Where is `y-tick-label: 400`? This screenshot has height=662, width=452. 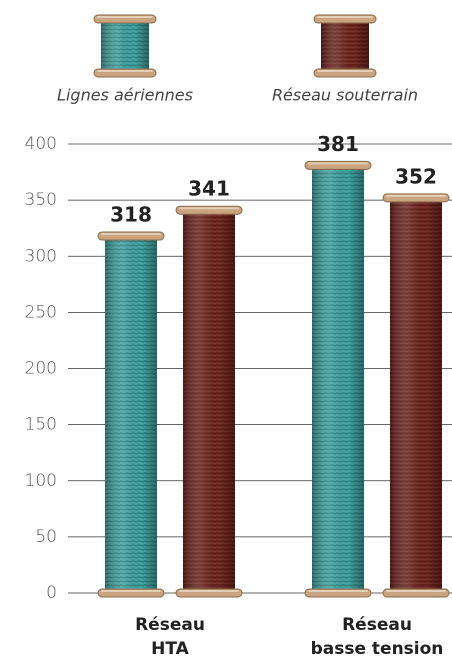
y-tick-label: 400 is located at coordinates (41, 144).